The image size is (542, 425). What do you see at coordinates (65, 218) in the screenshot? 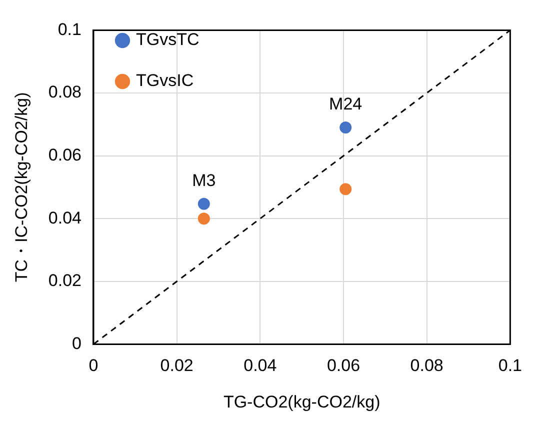
I see `y-tick-label: 0.04` at bounding box center [65, 218].